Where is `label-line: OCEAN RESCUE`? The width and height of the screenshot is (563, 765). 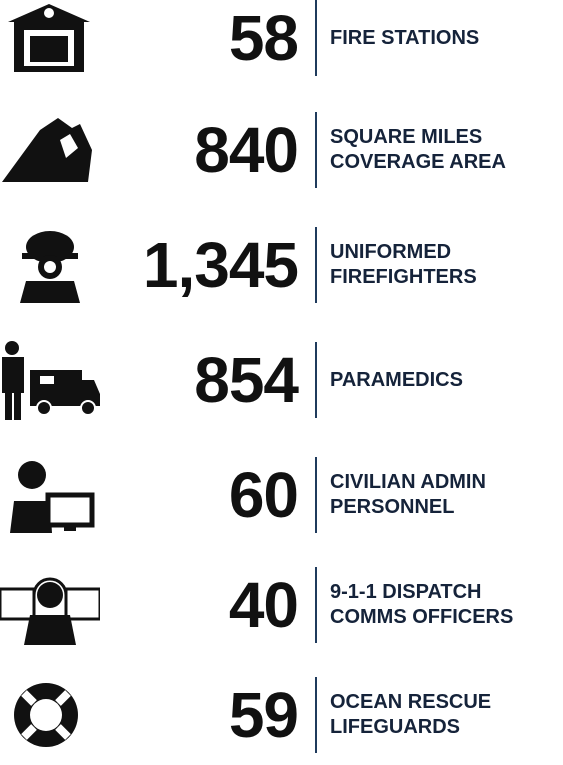
label-line: OCEAN RESCUE is located at coordinates (411, 702).